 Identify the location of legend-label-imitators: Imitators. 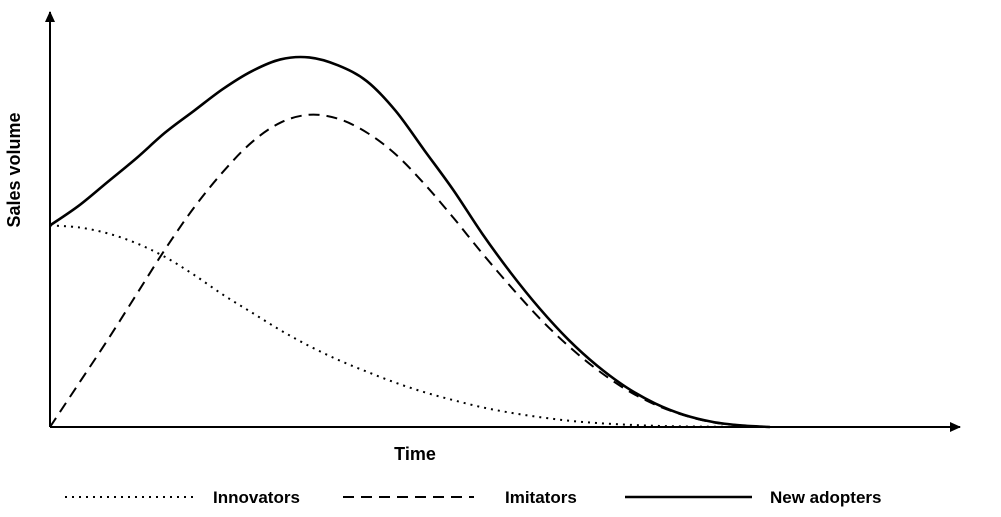
(541, 497).